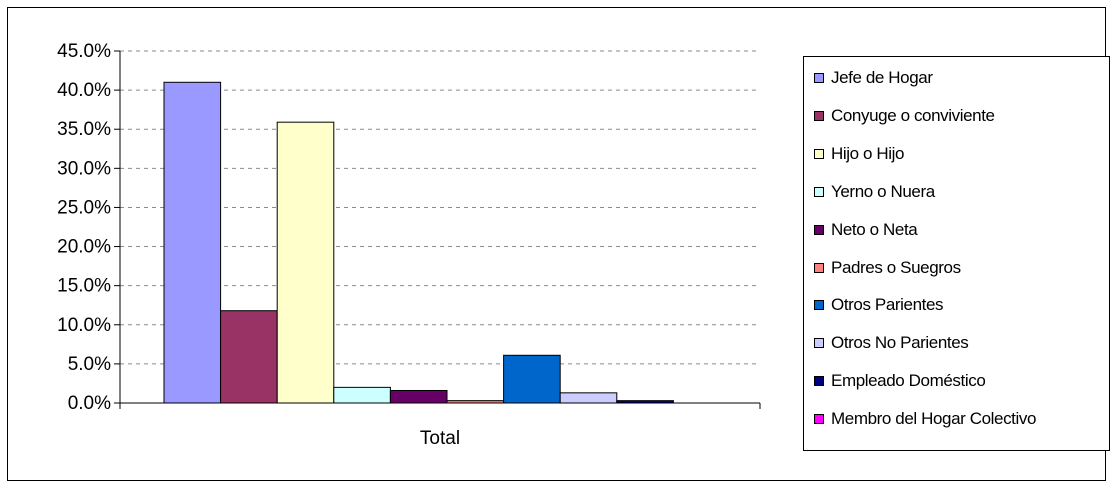 This screenshot has width=1113, height=488. What do you see at coordinates (84, 129) in the screenshot?
I see `y-tick-label: 35.0%` at bounding box center [84, 129].